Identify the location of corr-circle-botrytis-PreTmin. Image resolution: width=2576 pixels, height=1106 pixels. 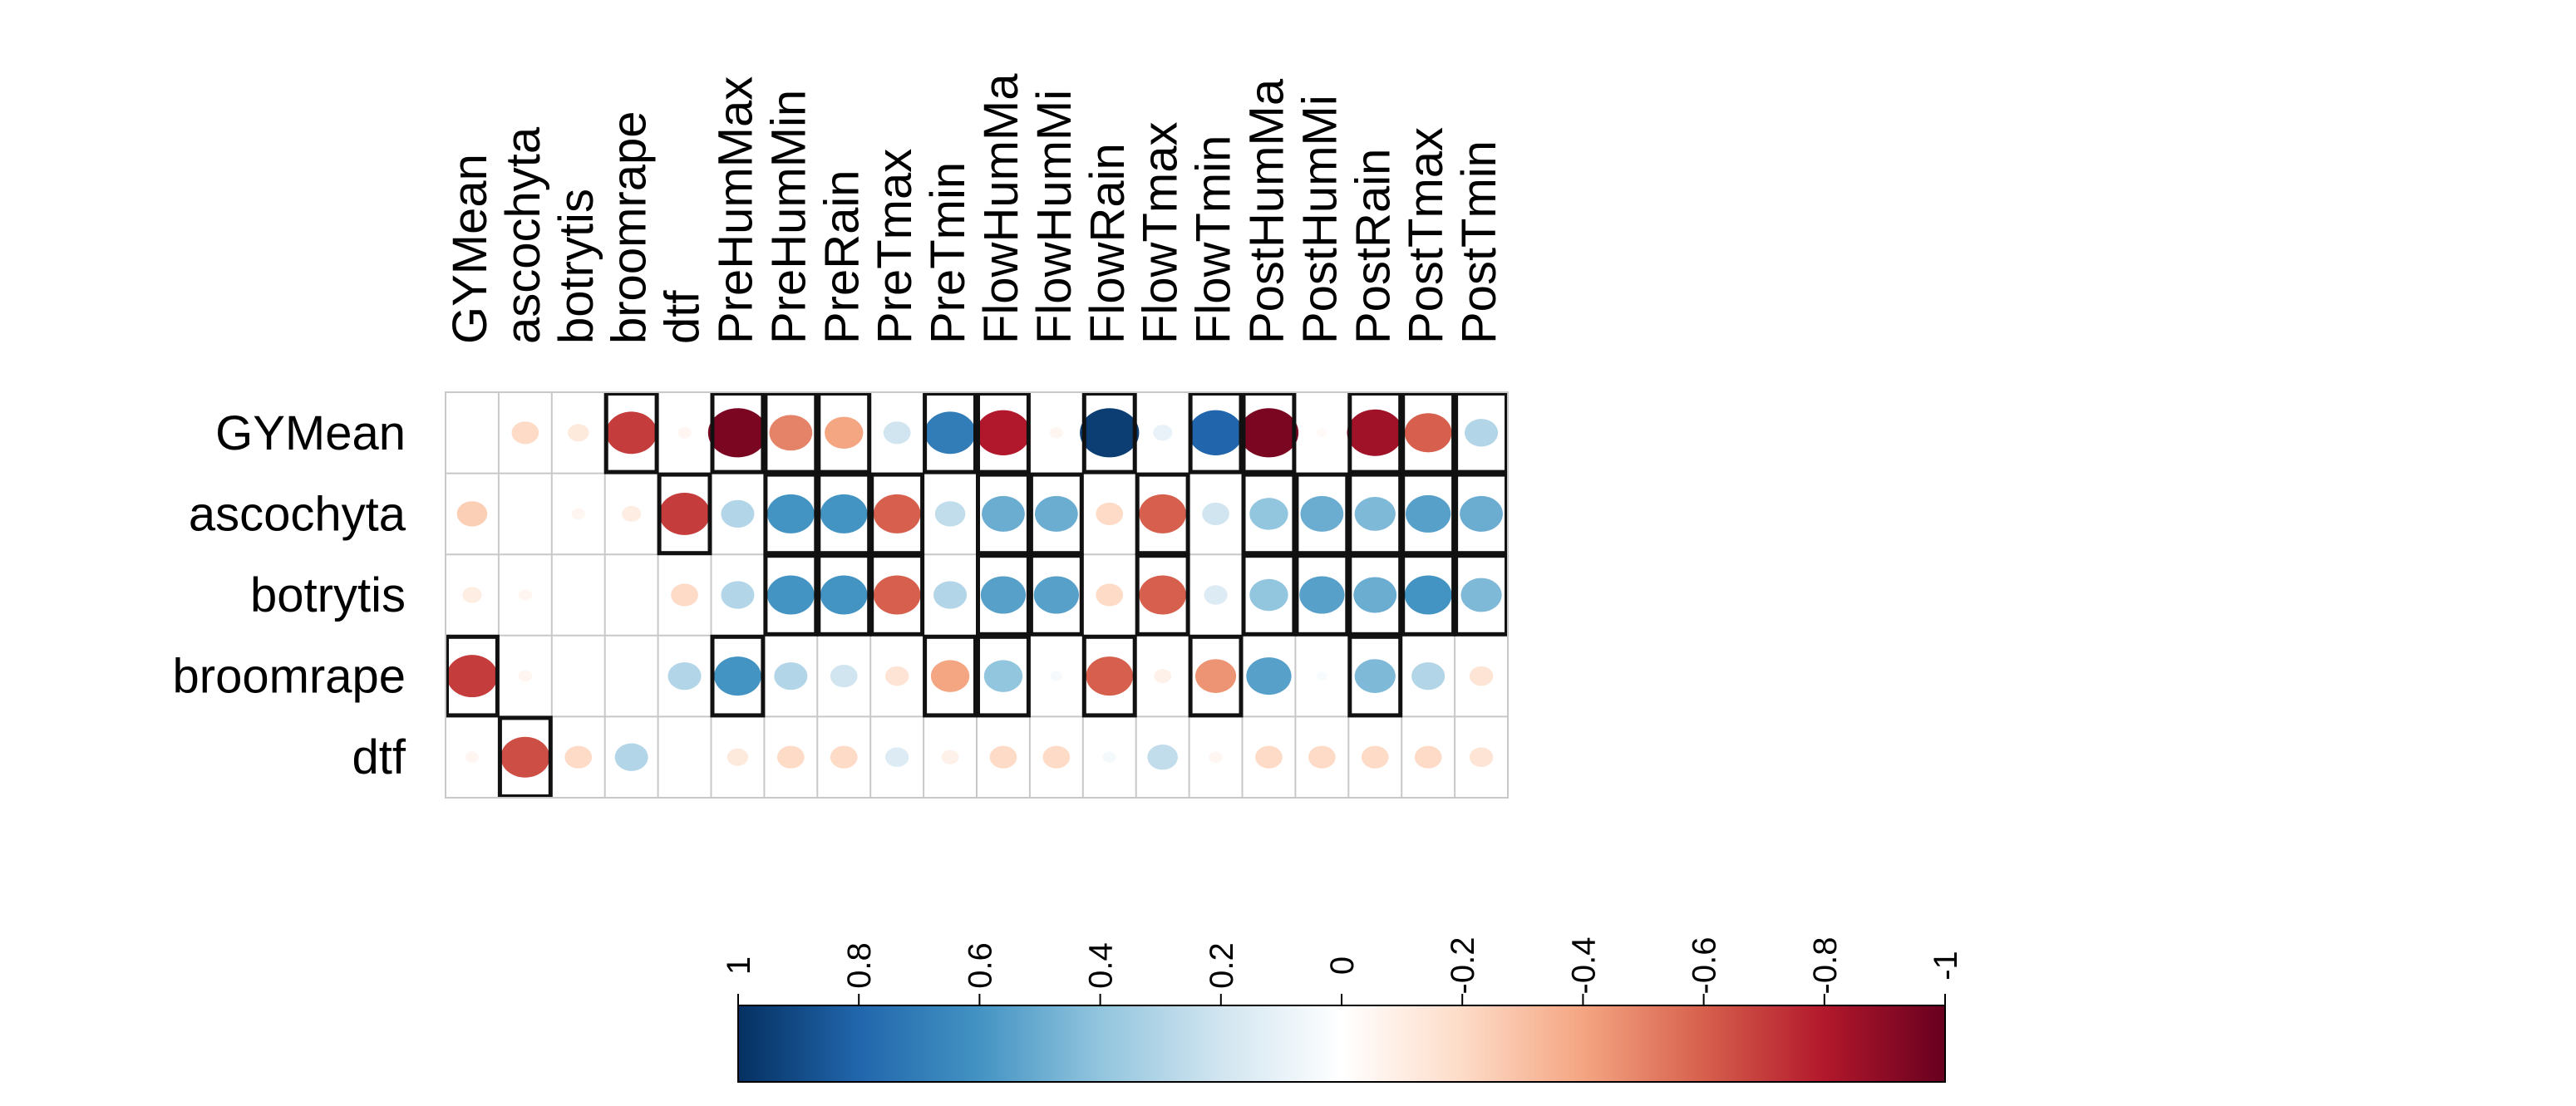
(950, 595).